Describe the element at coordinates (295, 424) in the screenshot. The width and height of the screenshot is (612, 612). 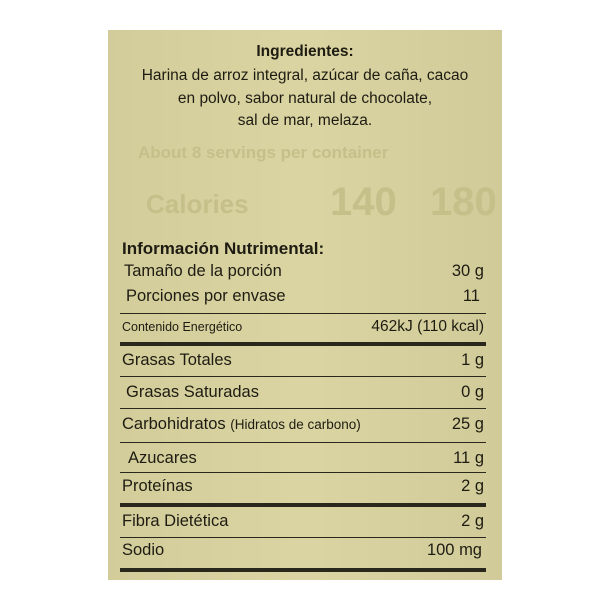
I see `carbohydrates-sublabel: (Hidratos de carbono)` at that location.